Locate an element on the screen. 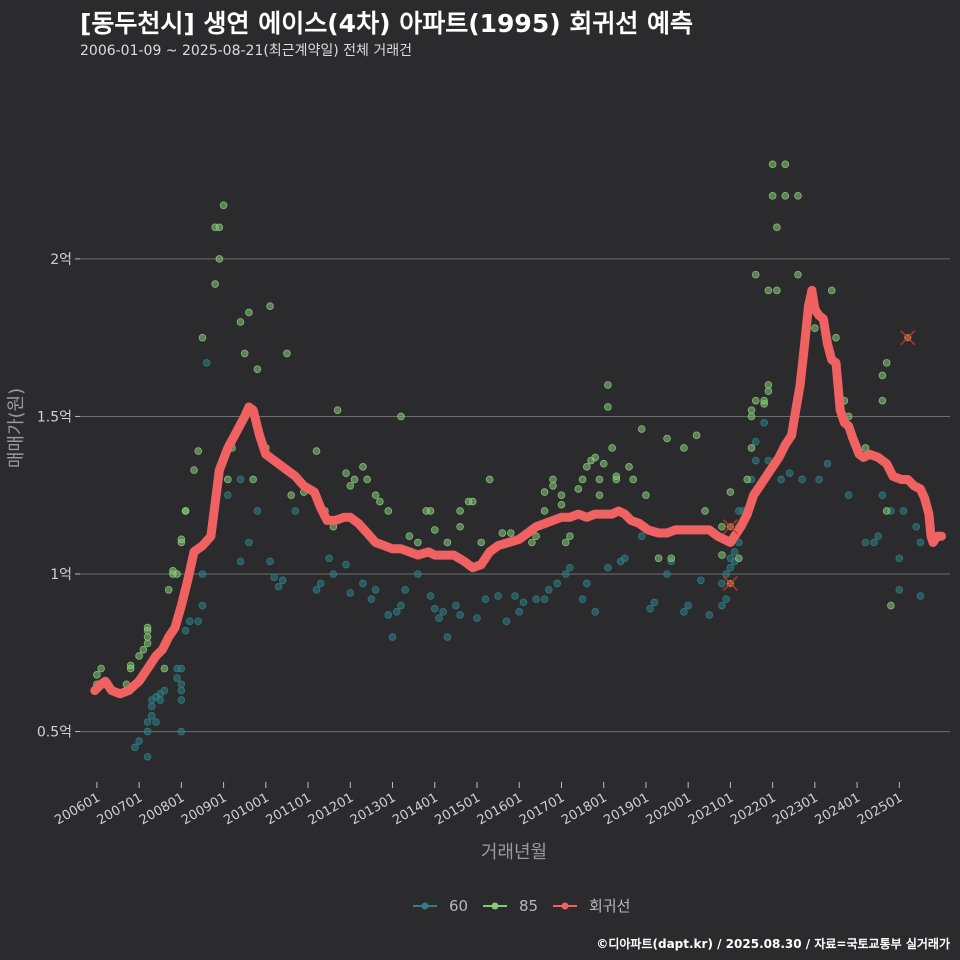 This screenshot has height=960, width=960. x-tick-label: 201701 is located at coordinates (542, 809).